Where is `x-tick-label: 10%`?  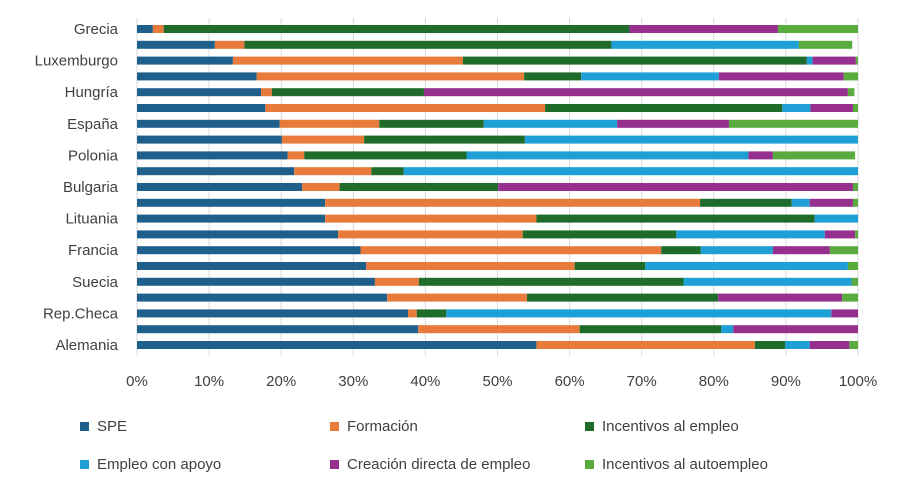 x-tick-label: 10% is located at coordinates (209, 381).